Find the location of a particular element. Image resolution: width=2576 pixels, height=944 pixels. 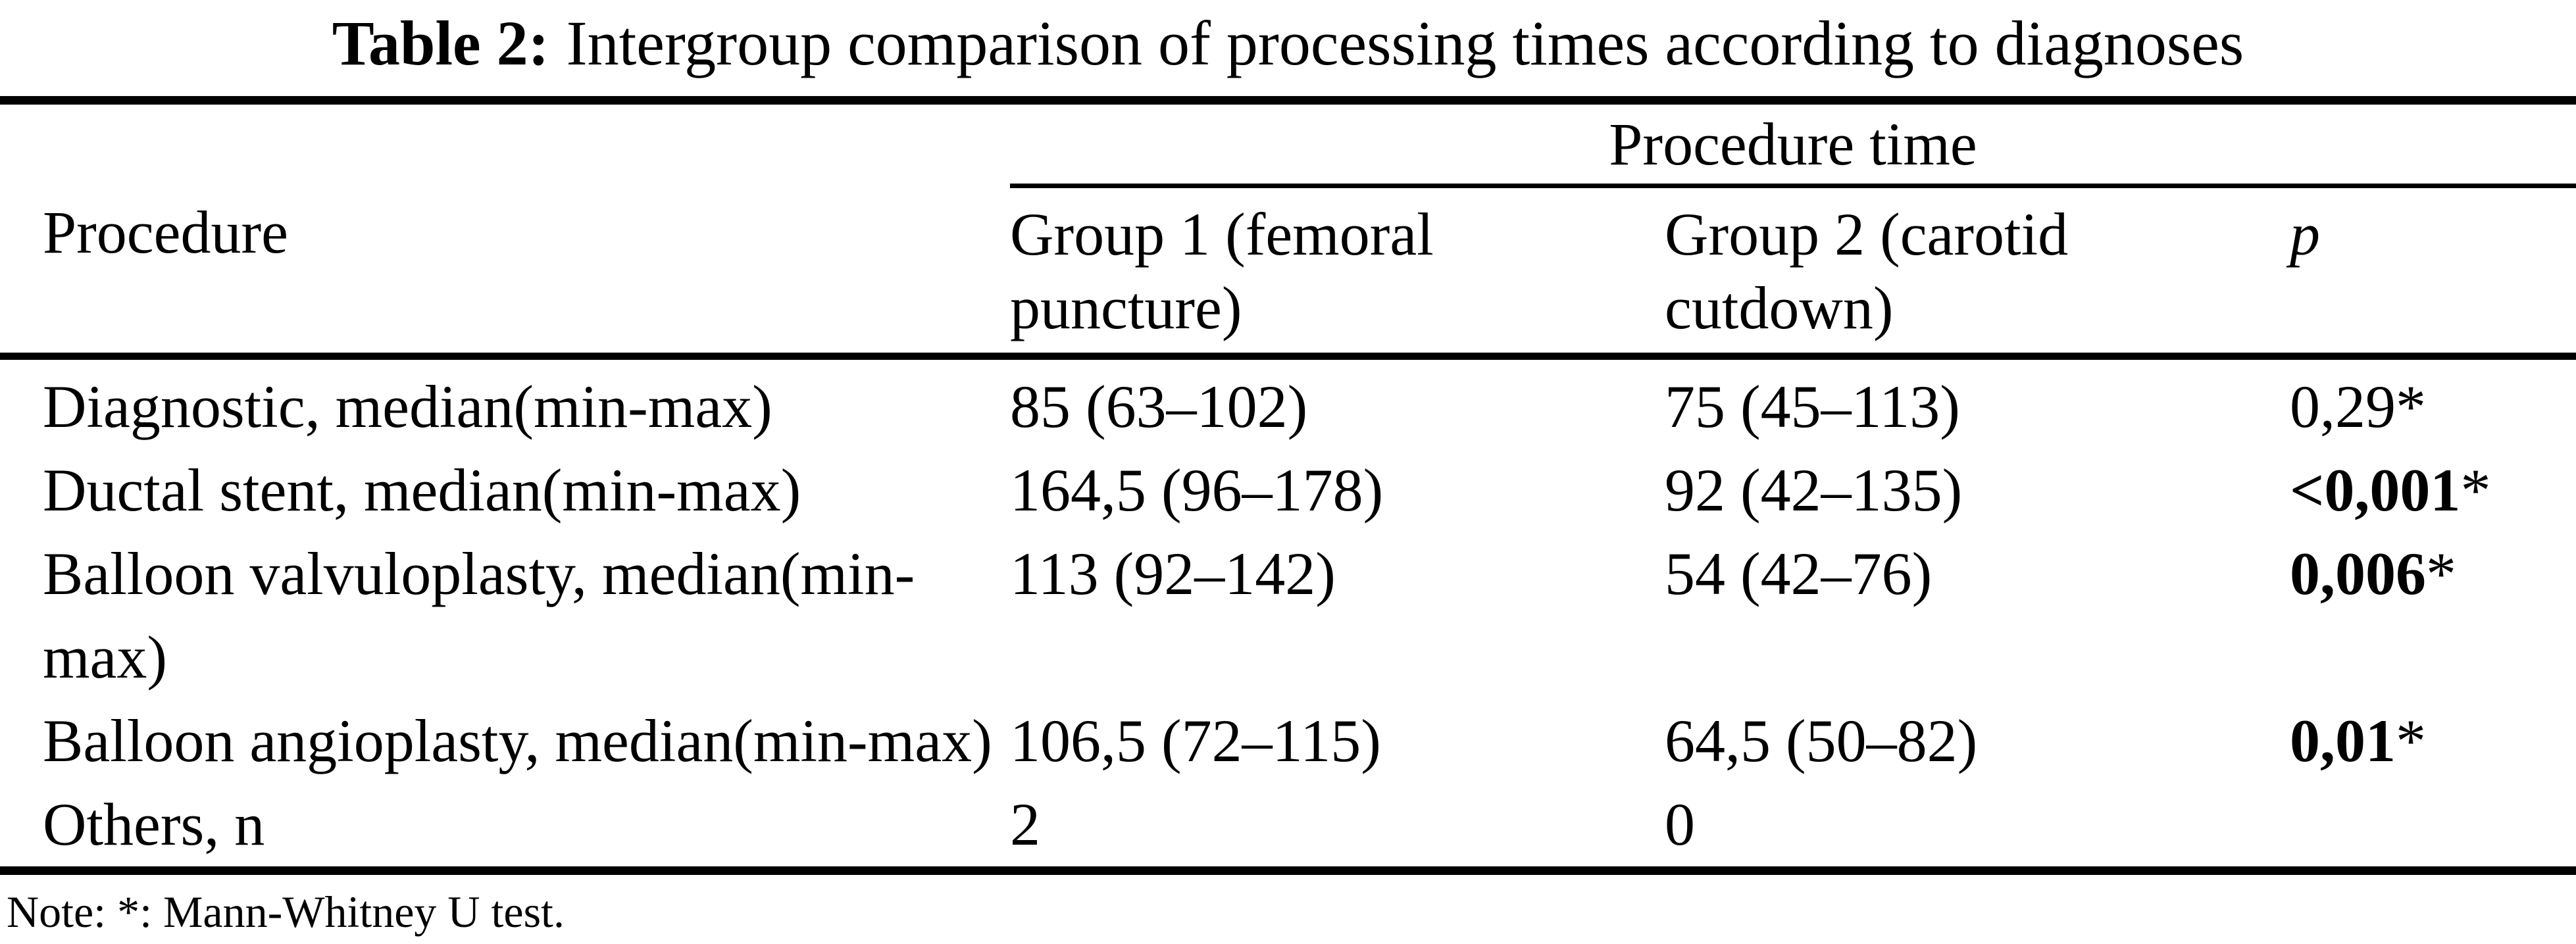

cell-procedure: Diagnostic, median(min-max) is located at coordinates (407, 406).